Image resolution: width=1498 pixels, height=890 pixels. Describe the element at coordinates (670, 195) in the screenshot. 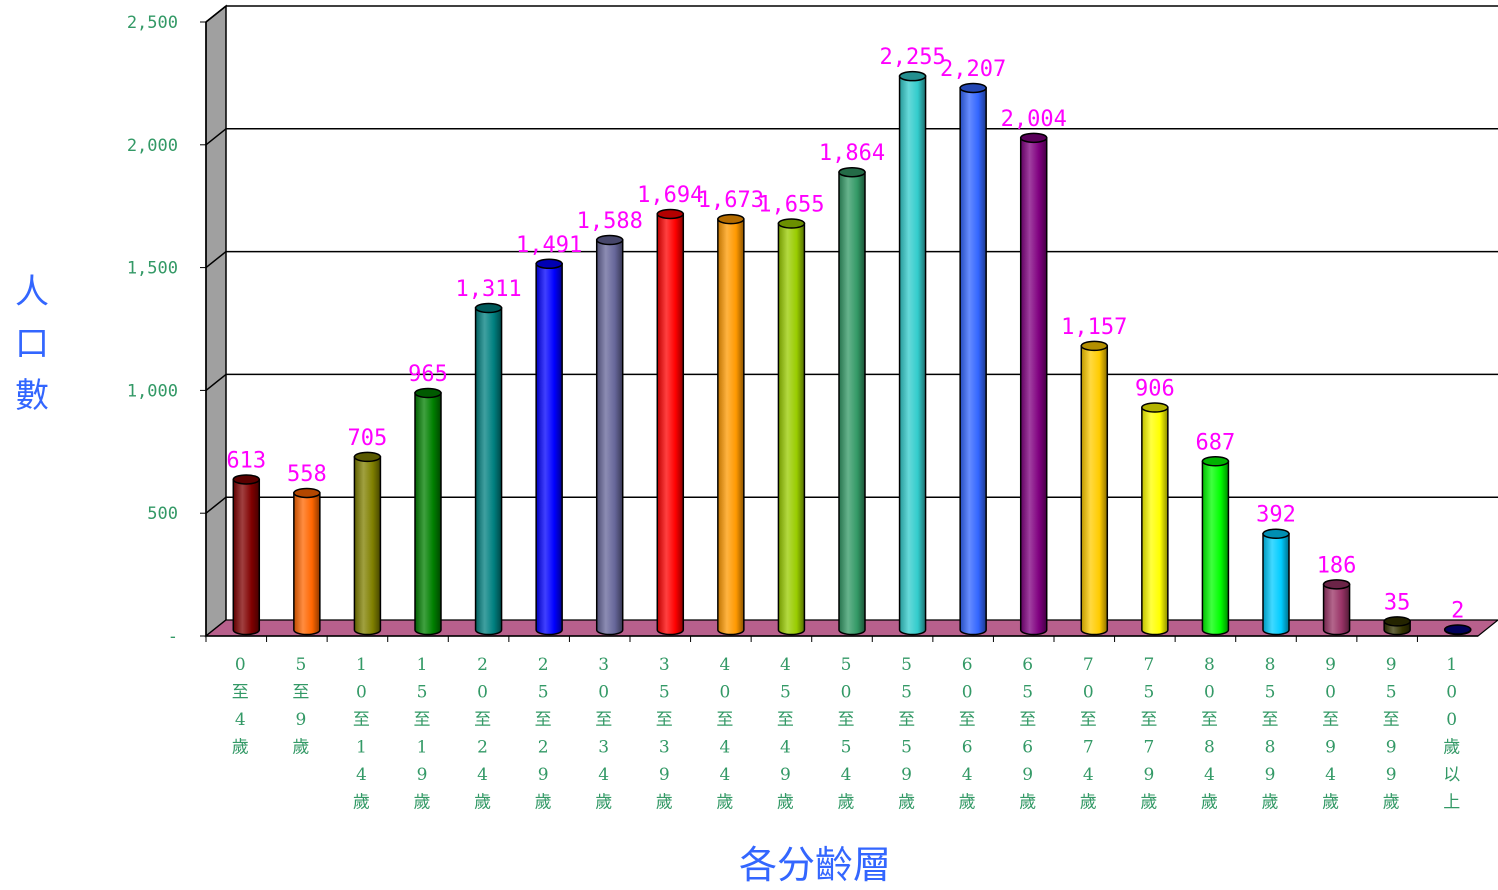

I see `data-label: 1,694` at that location.